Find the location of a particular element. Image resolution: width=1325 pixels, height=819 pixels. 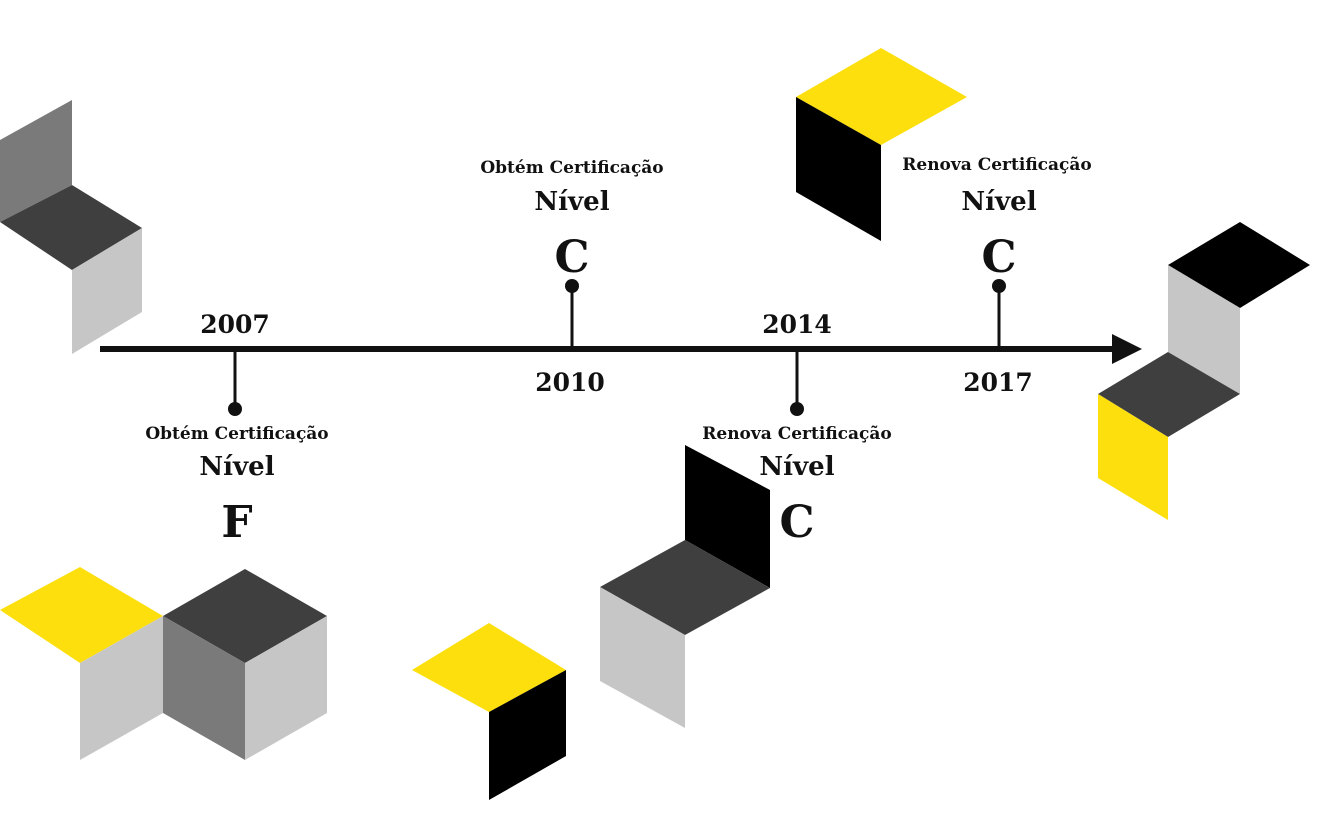

cube-decoration-bottom-small is located at coordinates (489, 711).